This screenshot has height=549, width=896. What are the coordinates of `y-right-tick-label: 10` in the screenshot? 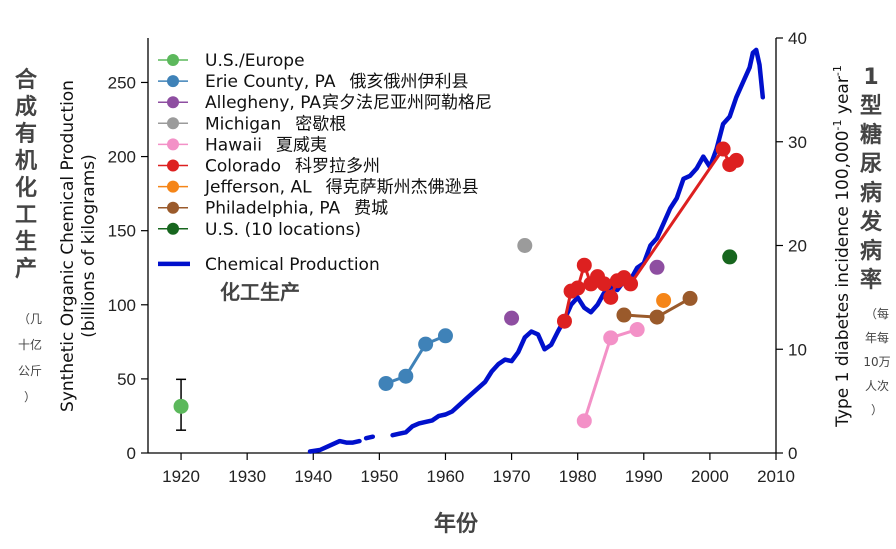 It's located at (797, 349).